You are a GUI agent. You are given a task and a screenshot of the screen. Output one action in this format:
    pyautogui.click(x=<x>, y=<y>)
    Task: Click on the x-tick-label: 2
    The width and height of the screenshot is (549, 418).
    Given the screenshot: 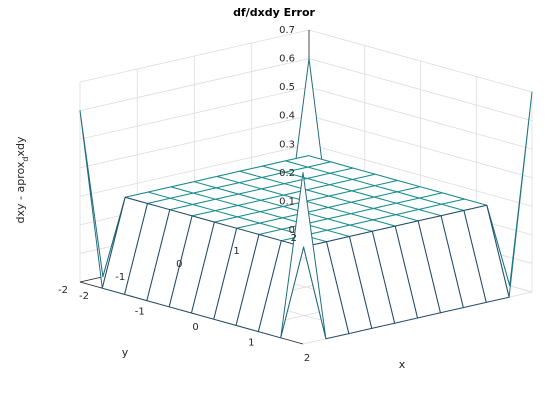 What is the action you would take?
    pyautogui.click(x=307, y=358)
    